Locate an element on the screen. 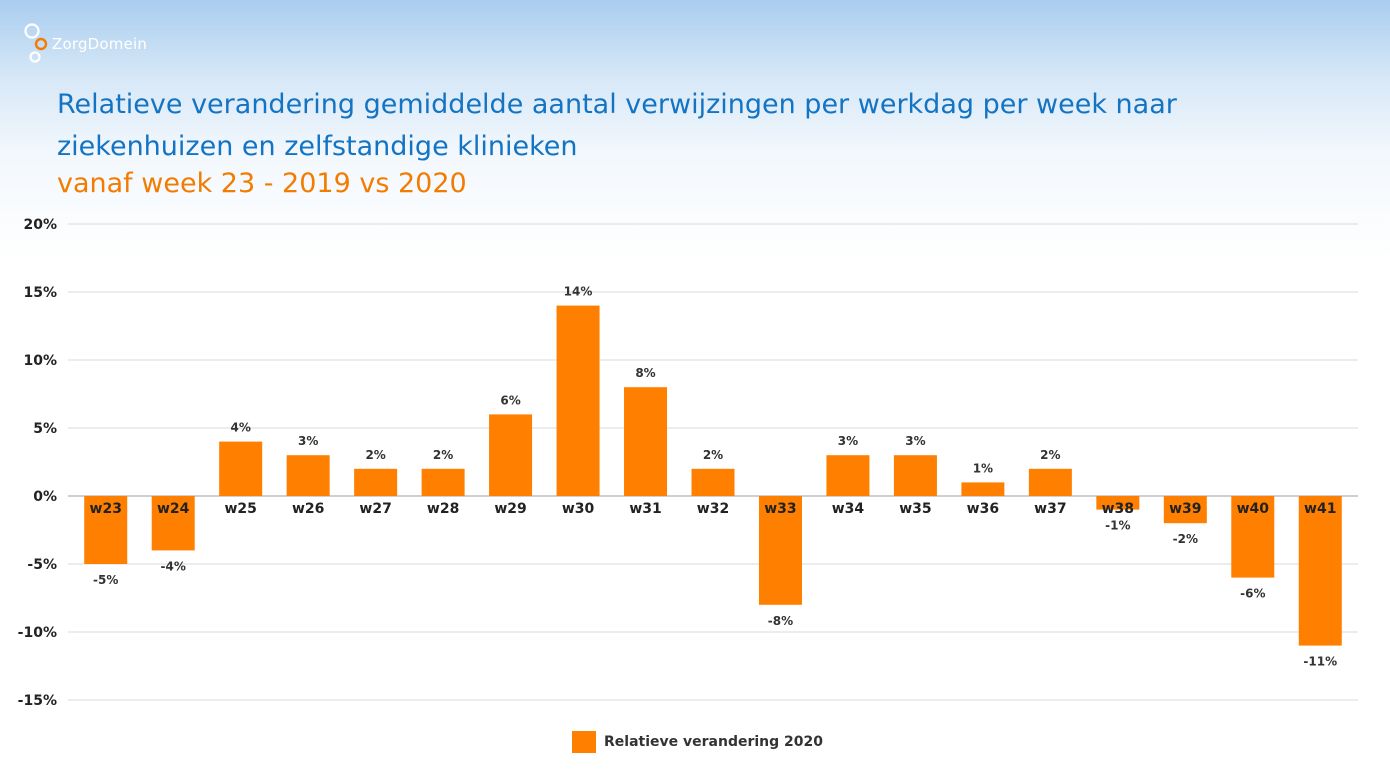  x-tick-label: w31 is located at coordinates (645, 509).